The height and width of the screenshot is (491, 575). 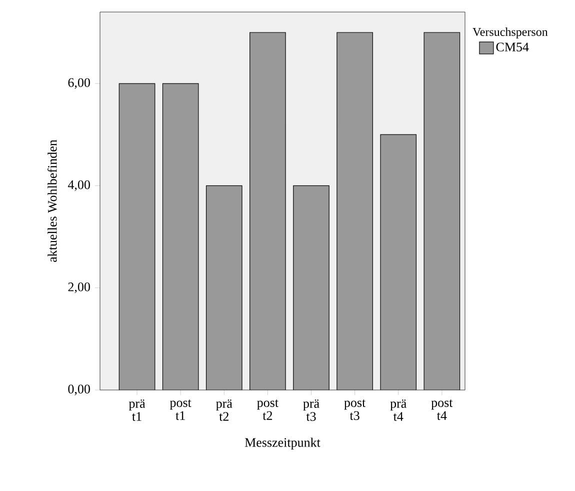 I want to click on x-tick-label: post t1, so click(x=181, y=410).